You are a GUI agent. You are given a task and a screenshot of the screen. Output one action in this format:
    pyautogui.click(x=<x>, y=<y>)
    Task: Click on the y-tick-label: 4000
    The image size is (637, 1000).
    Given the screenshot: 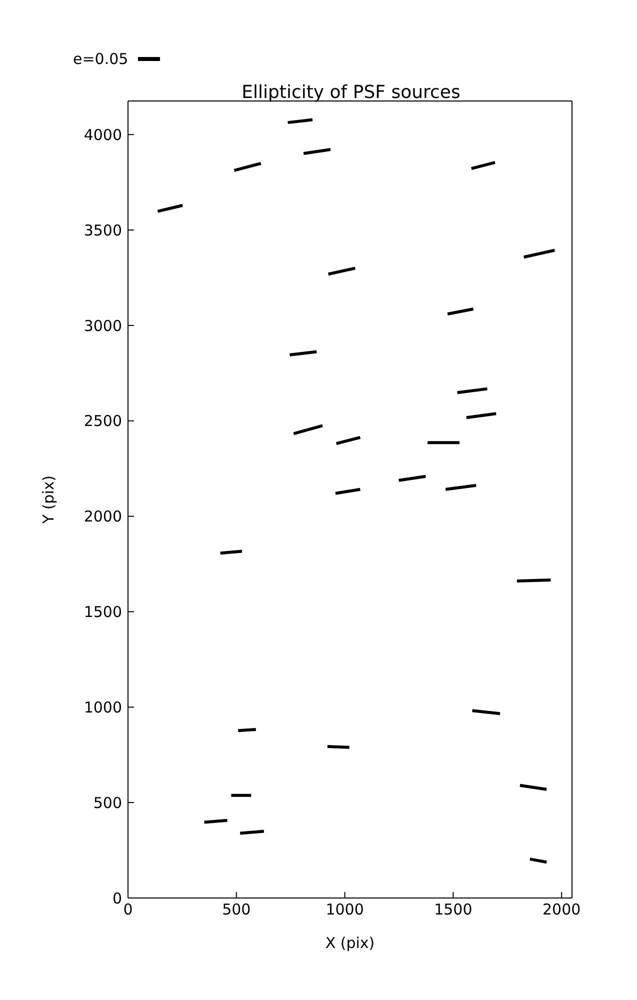 What is the action you would take?
    pyautogui.click(x=103, y=135)
    